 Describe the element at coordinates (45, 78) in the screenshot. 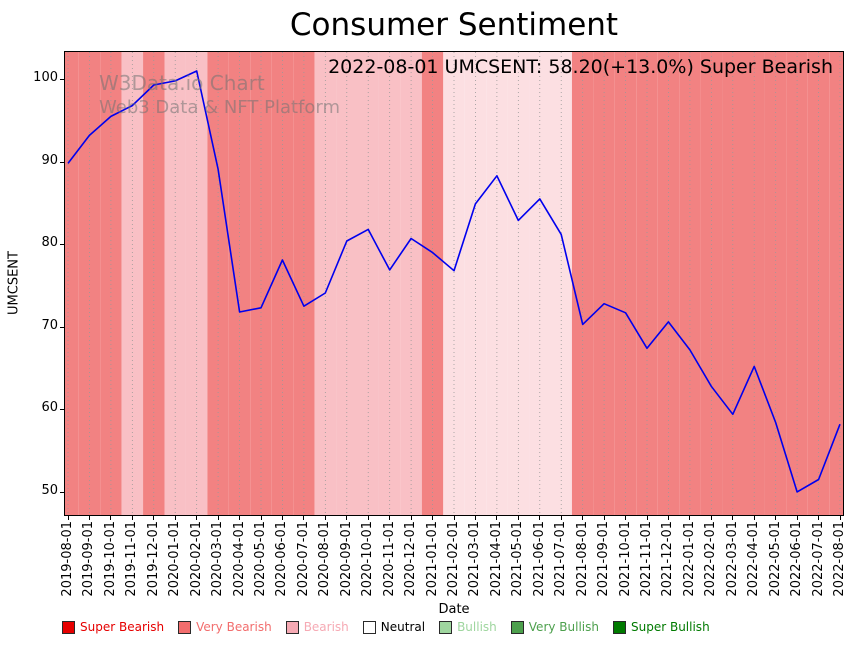

I see `y-tick-label: 100` at that location.